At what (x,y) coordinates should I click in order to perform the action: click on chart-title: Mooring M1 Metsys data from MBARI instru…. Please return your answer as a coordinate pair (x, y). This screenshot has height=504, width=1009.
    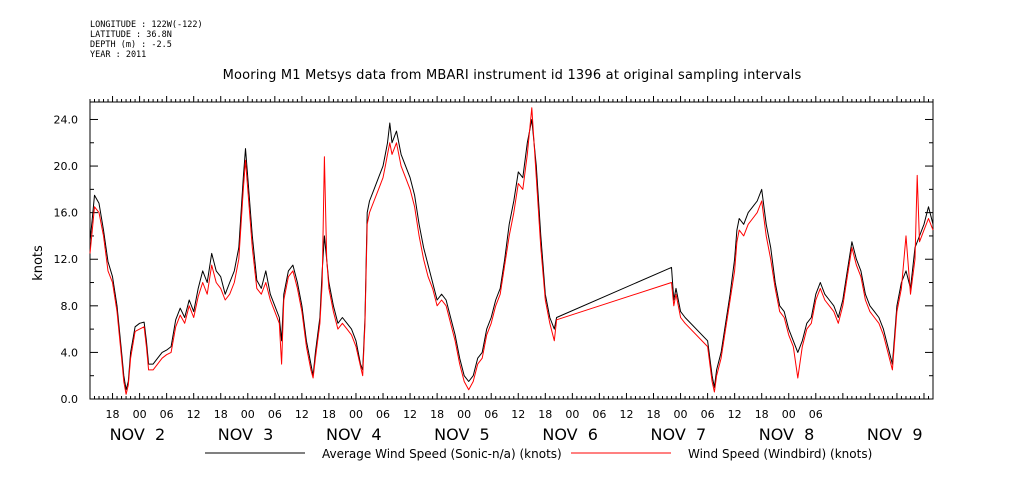
    Looking at the image, I should click on (512, 75).